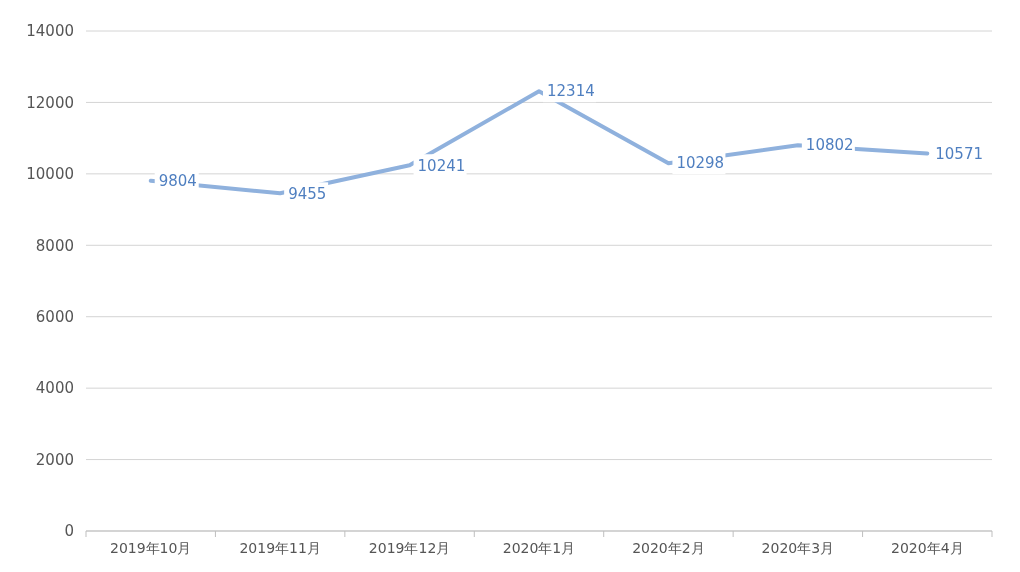 The image size is (1020, 572). I want to click on x-tick-label: 2020年2月, so click(668, 548).